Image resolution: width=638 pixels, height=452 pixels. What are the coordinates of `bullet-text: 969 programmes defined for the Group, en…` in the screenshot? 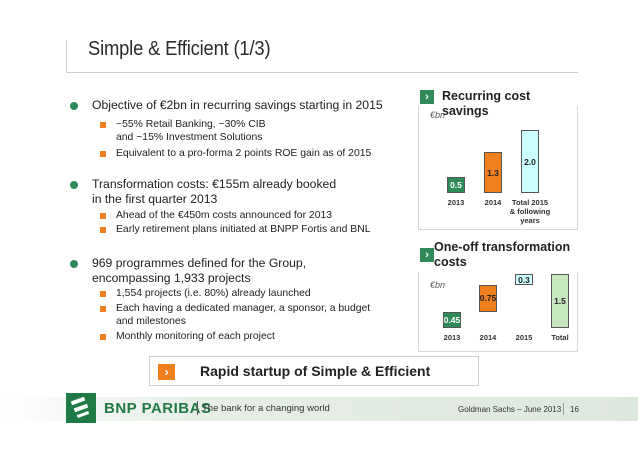 It's located at (199, 270).